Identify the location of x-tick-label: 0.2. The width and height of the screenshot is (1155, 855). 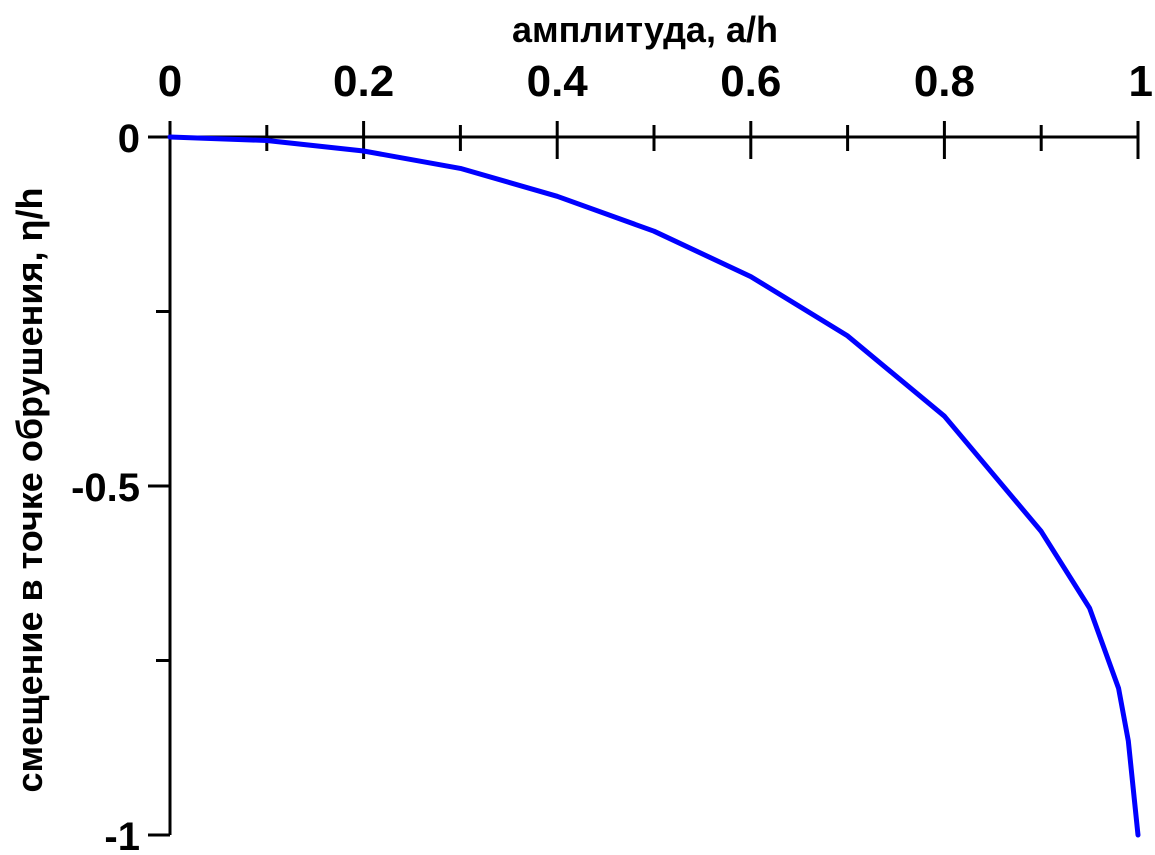
(363, 81).